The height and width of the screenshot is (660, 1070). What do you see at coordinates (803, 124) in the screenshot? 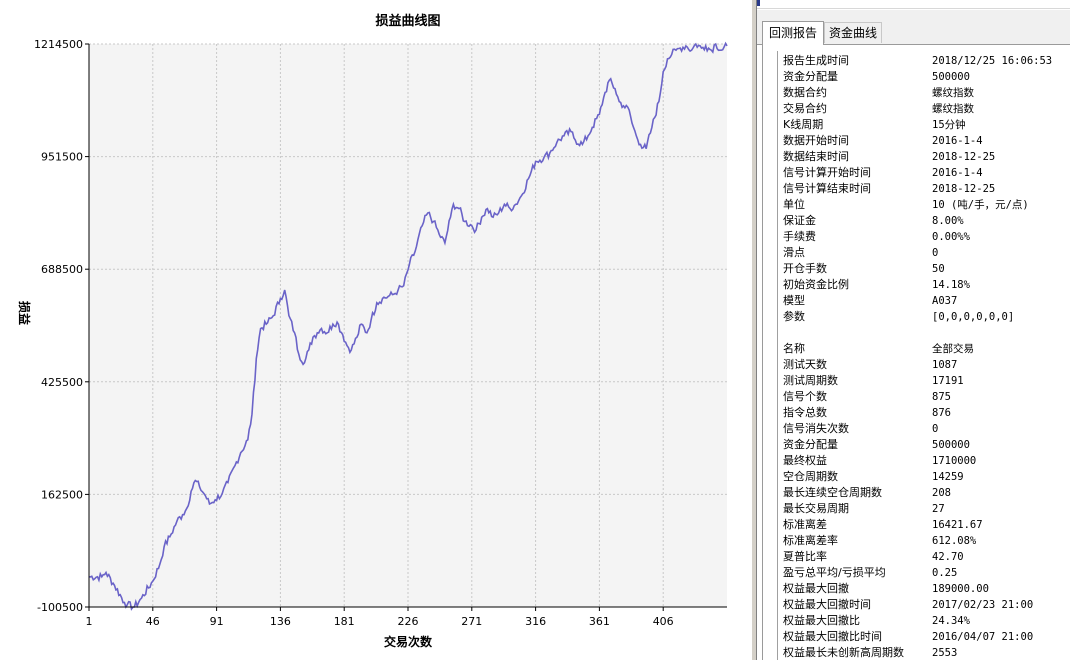
I see `report-row-label: K线周期` at bounding box center [803, 124].